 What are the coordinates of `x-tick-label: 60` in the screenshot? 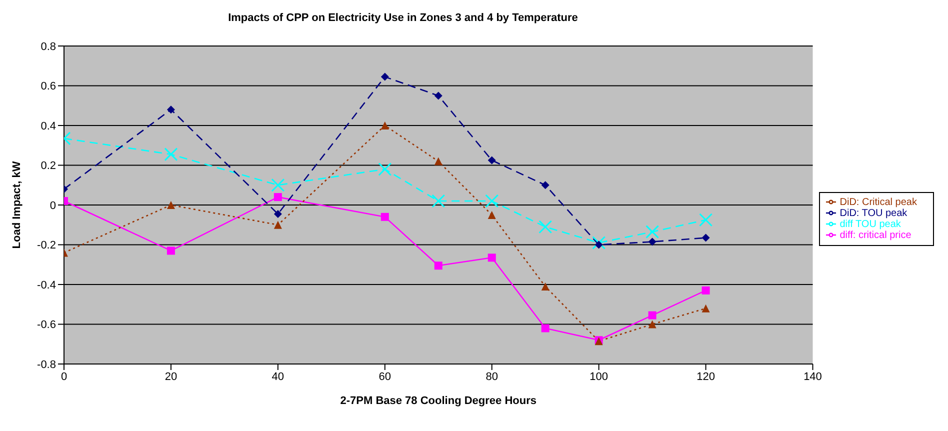 It's located at (385, 376).